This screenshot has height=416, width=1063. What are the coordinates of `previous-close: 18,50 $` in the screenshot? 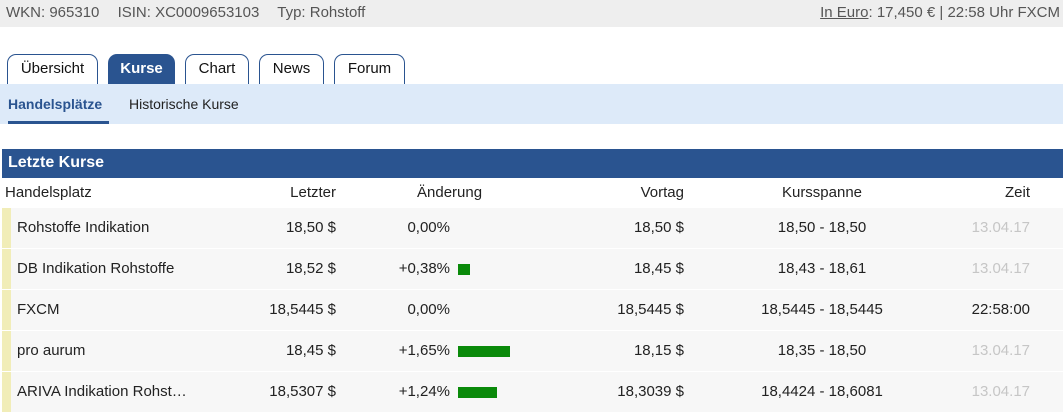 It's located at (658, 227).